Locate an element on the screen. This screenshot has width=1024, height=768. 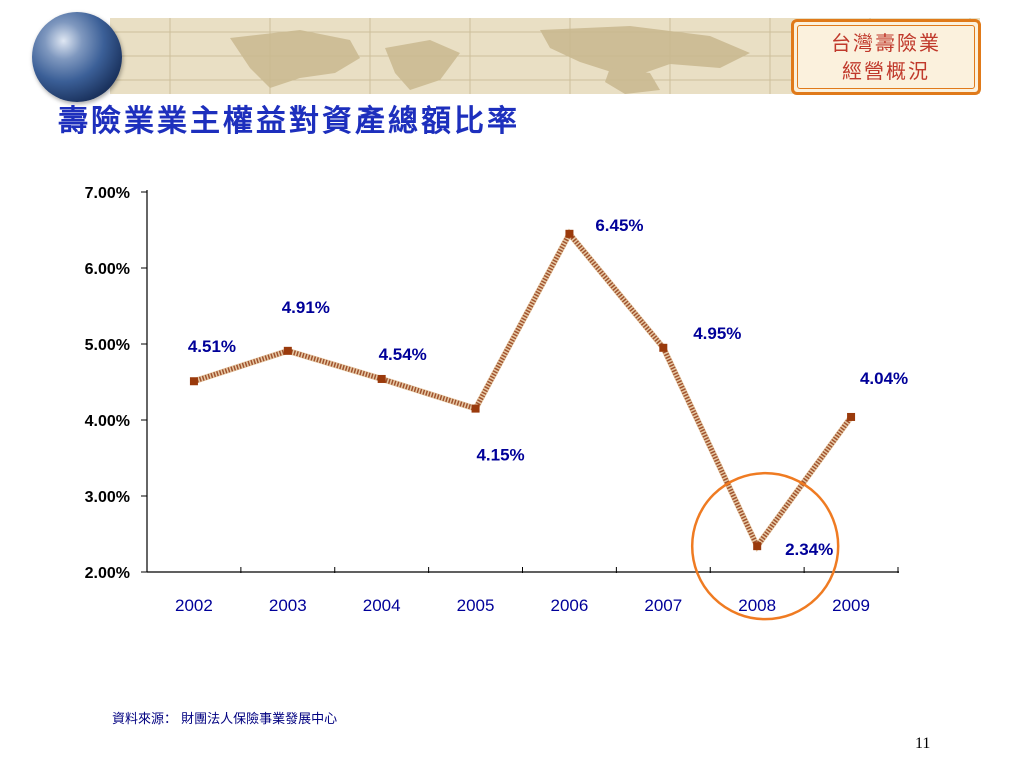
y-tick-label: 7.00% is located at coordinates (107, 193).